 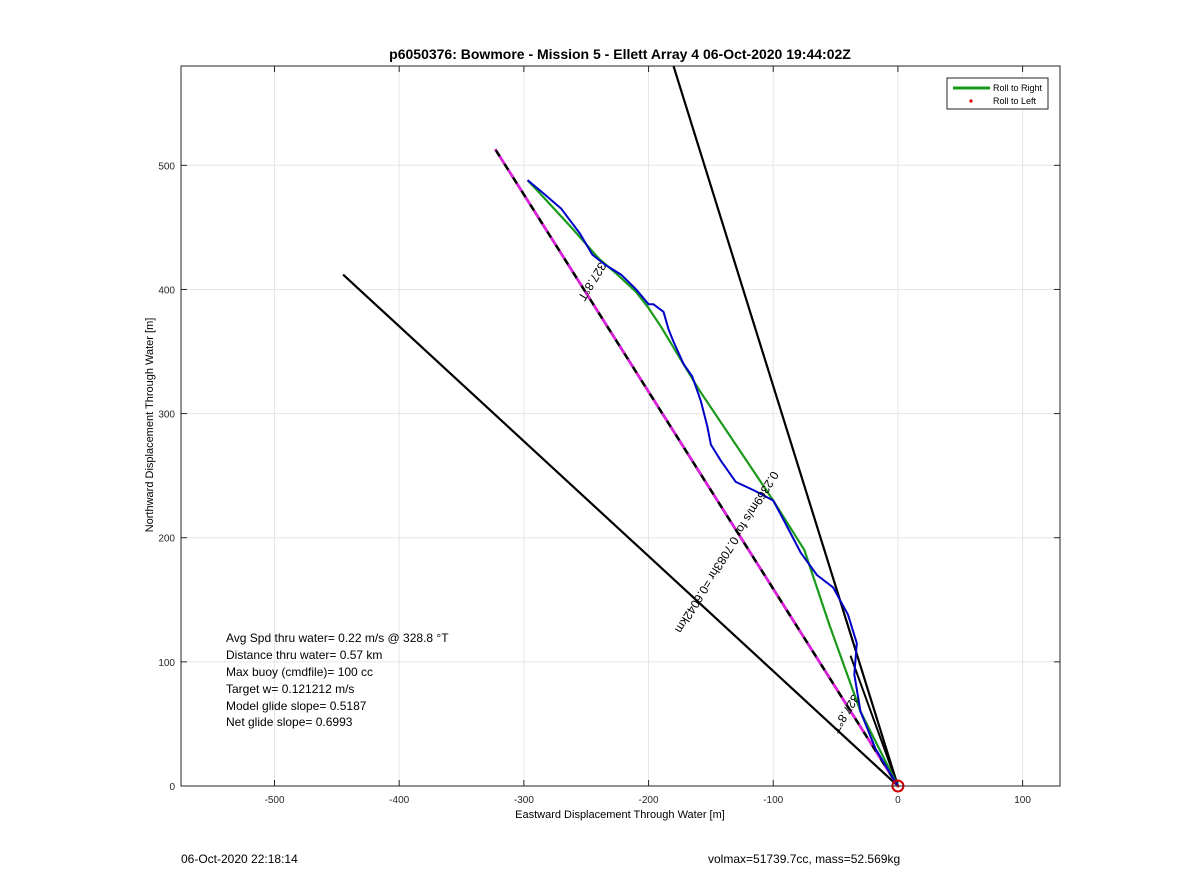 I want to click on stat-max-buoy: Max buoy (cmdfile)= 100 cc, so click(x=299, y=672).